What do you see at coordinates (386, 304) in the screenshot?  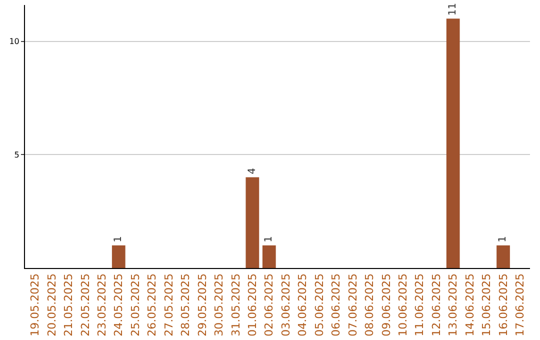 I see `x-tick-label: 09.06.2025` at bounding box center [386, 304].